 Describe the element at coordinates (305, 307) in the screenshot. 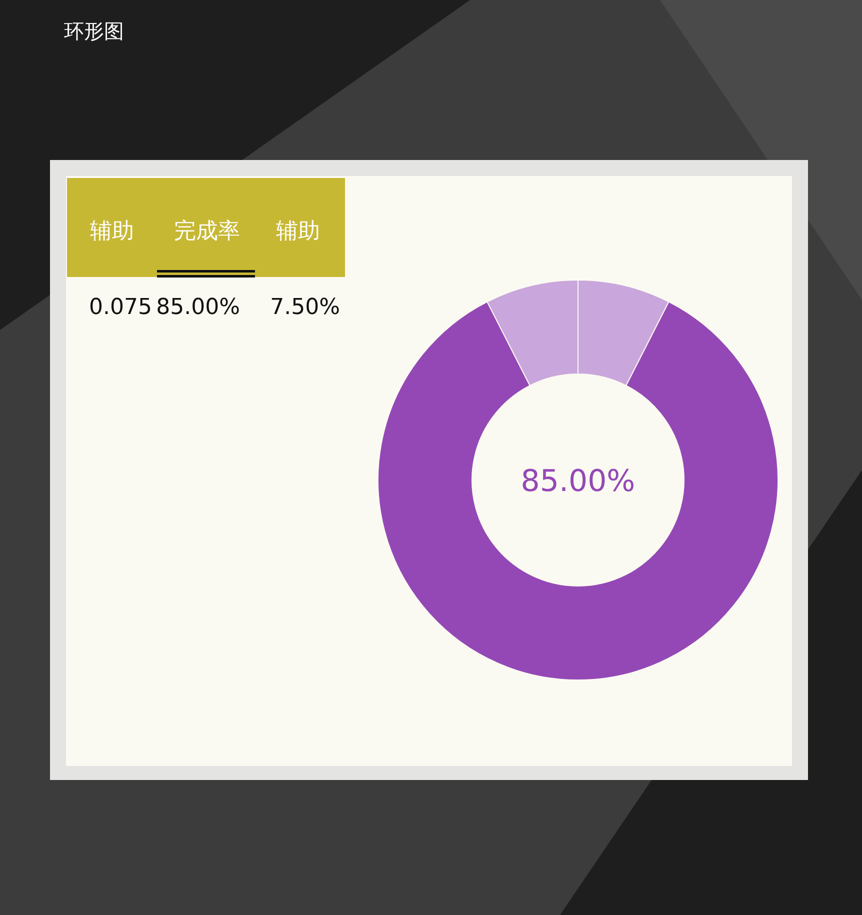

I see `text: 7.50%` at that location.